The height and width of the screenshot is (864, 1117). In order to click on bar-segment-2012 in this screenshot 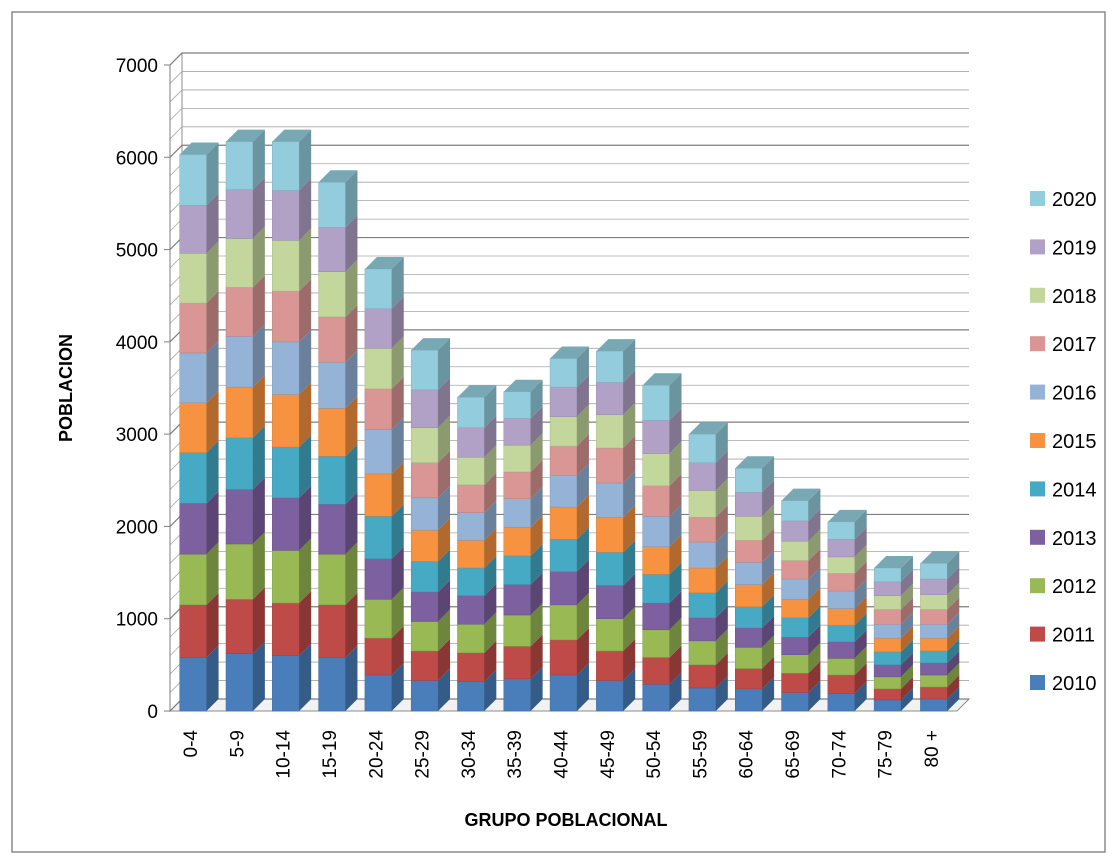, I will do `click(847, 661)`.